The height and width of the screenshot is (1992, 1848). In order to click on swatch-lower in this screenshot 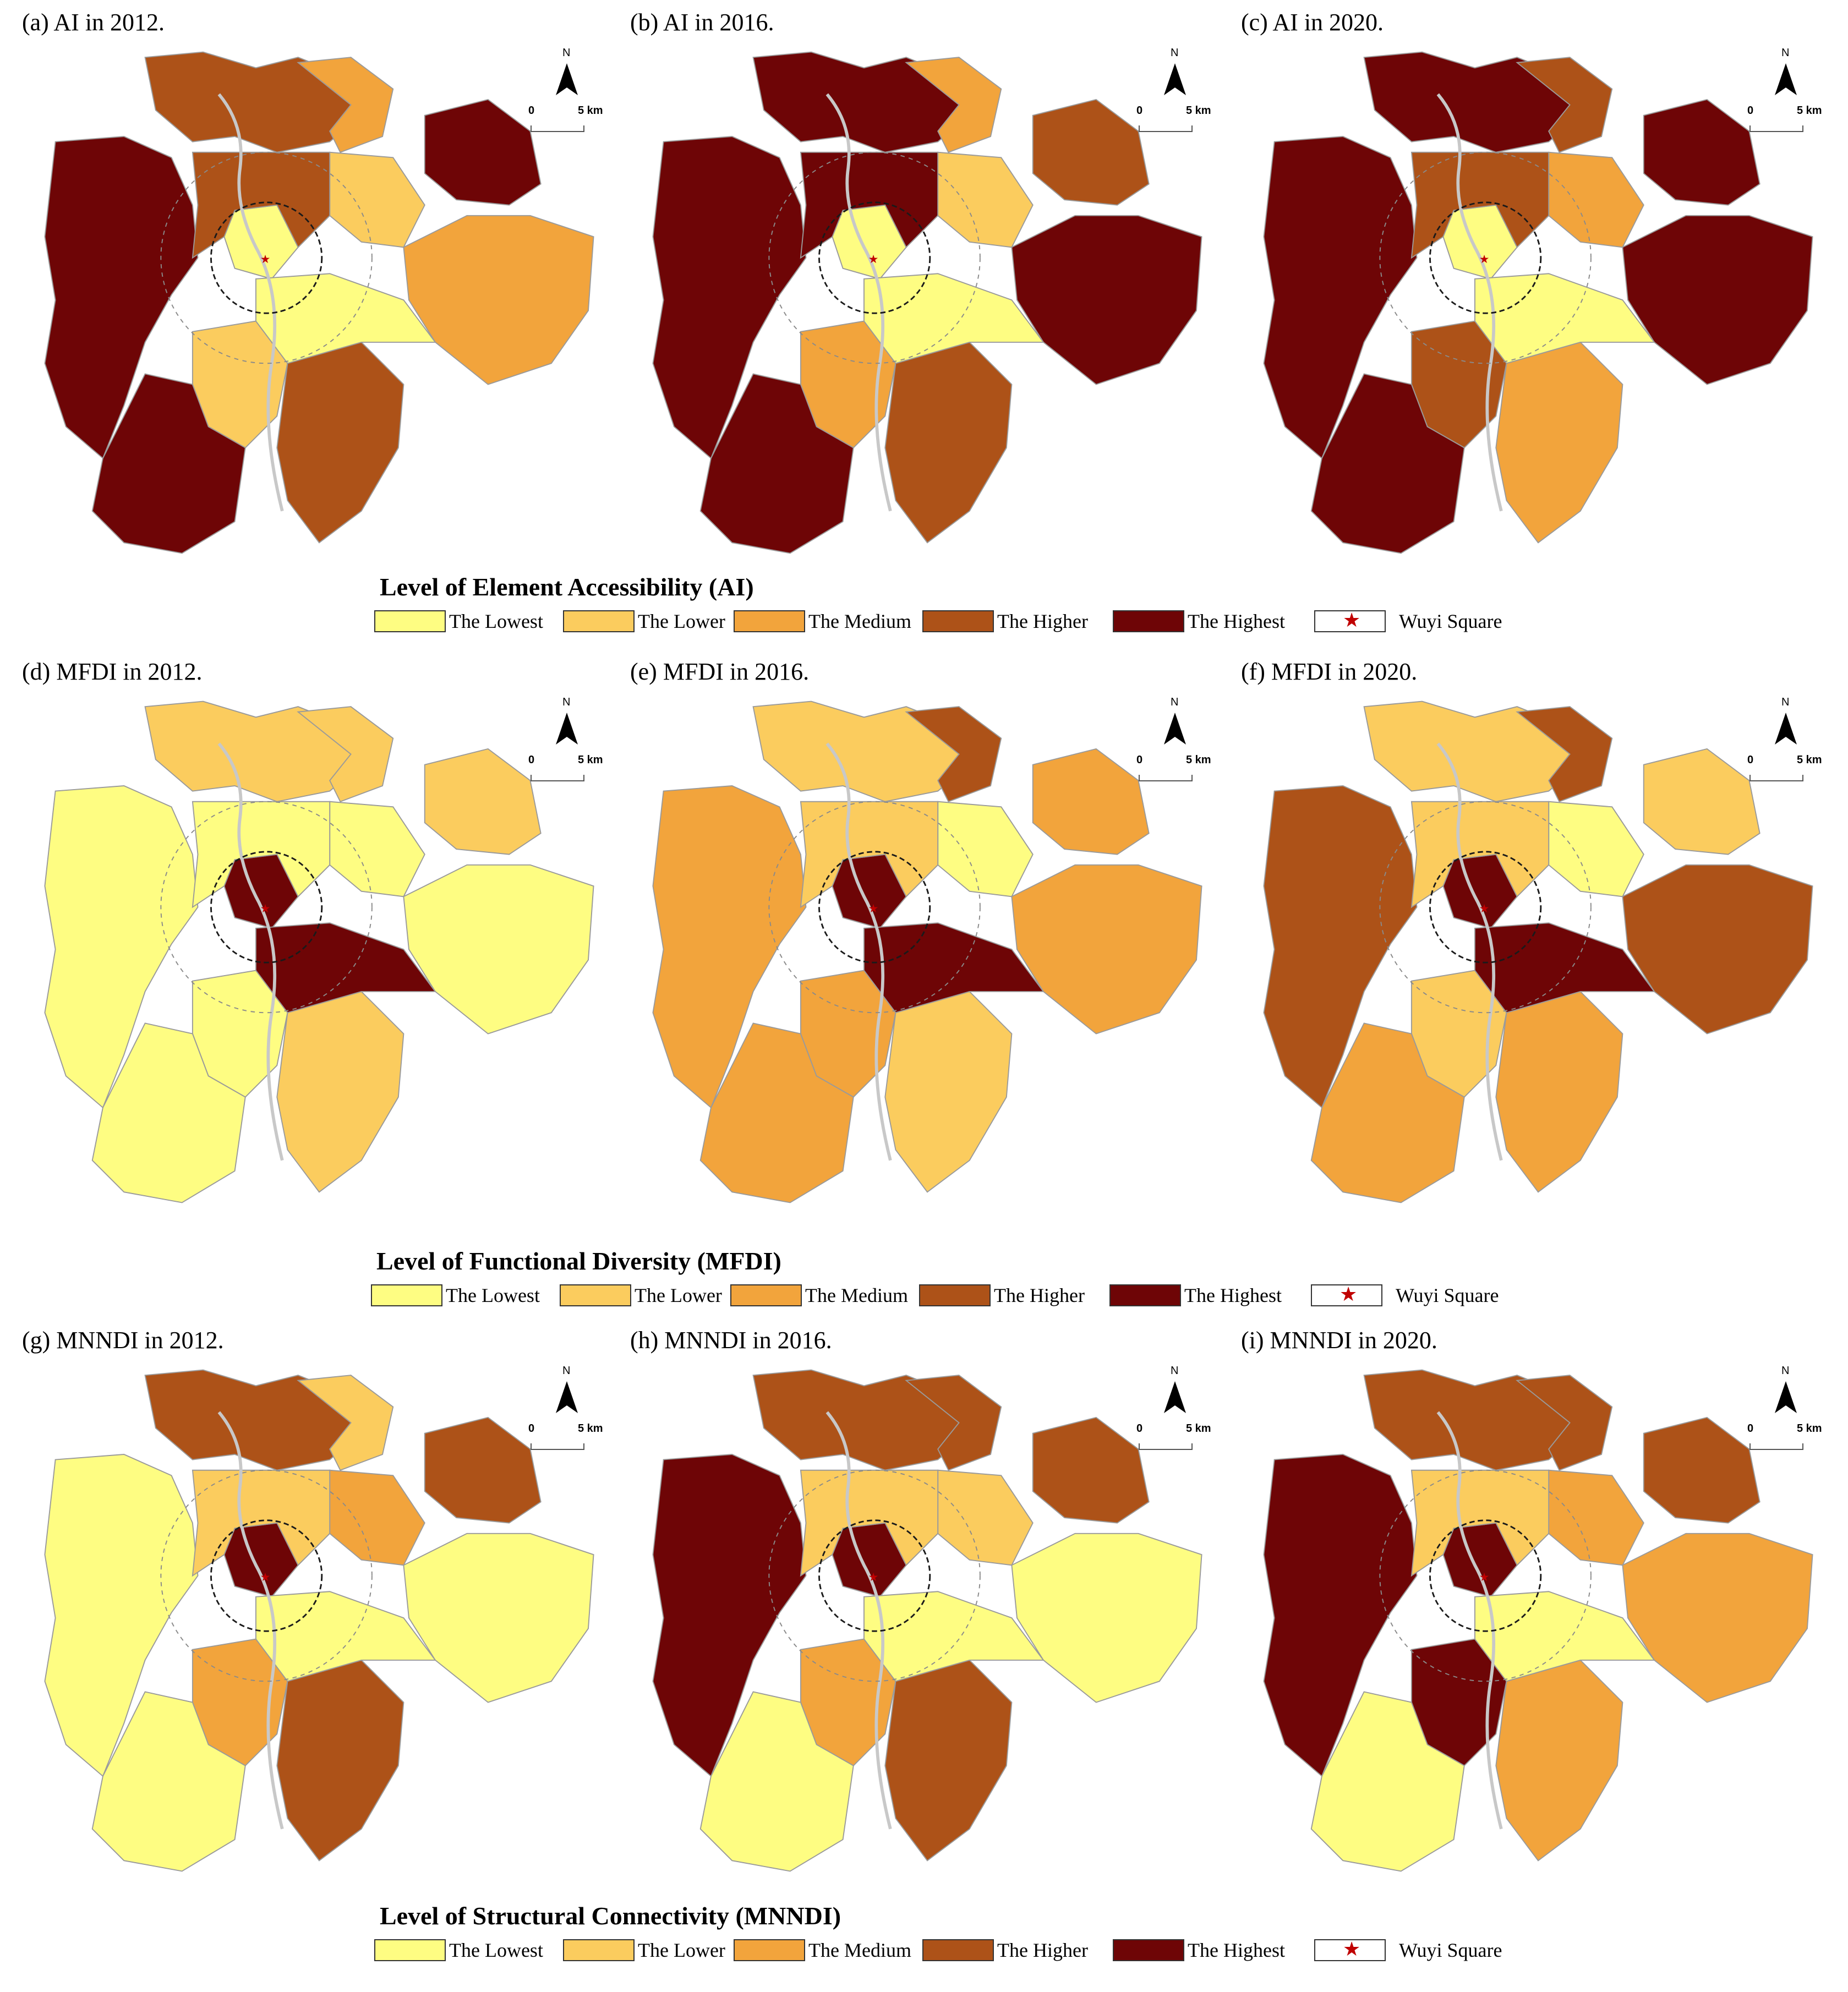, I will do `click(599, 1950)`.